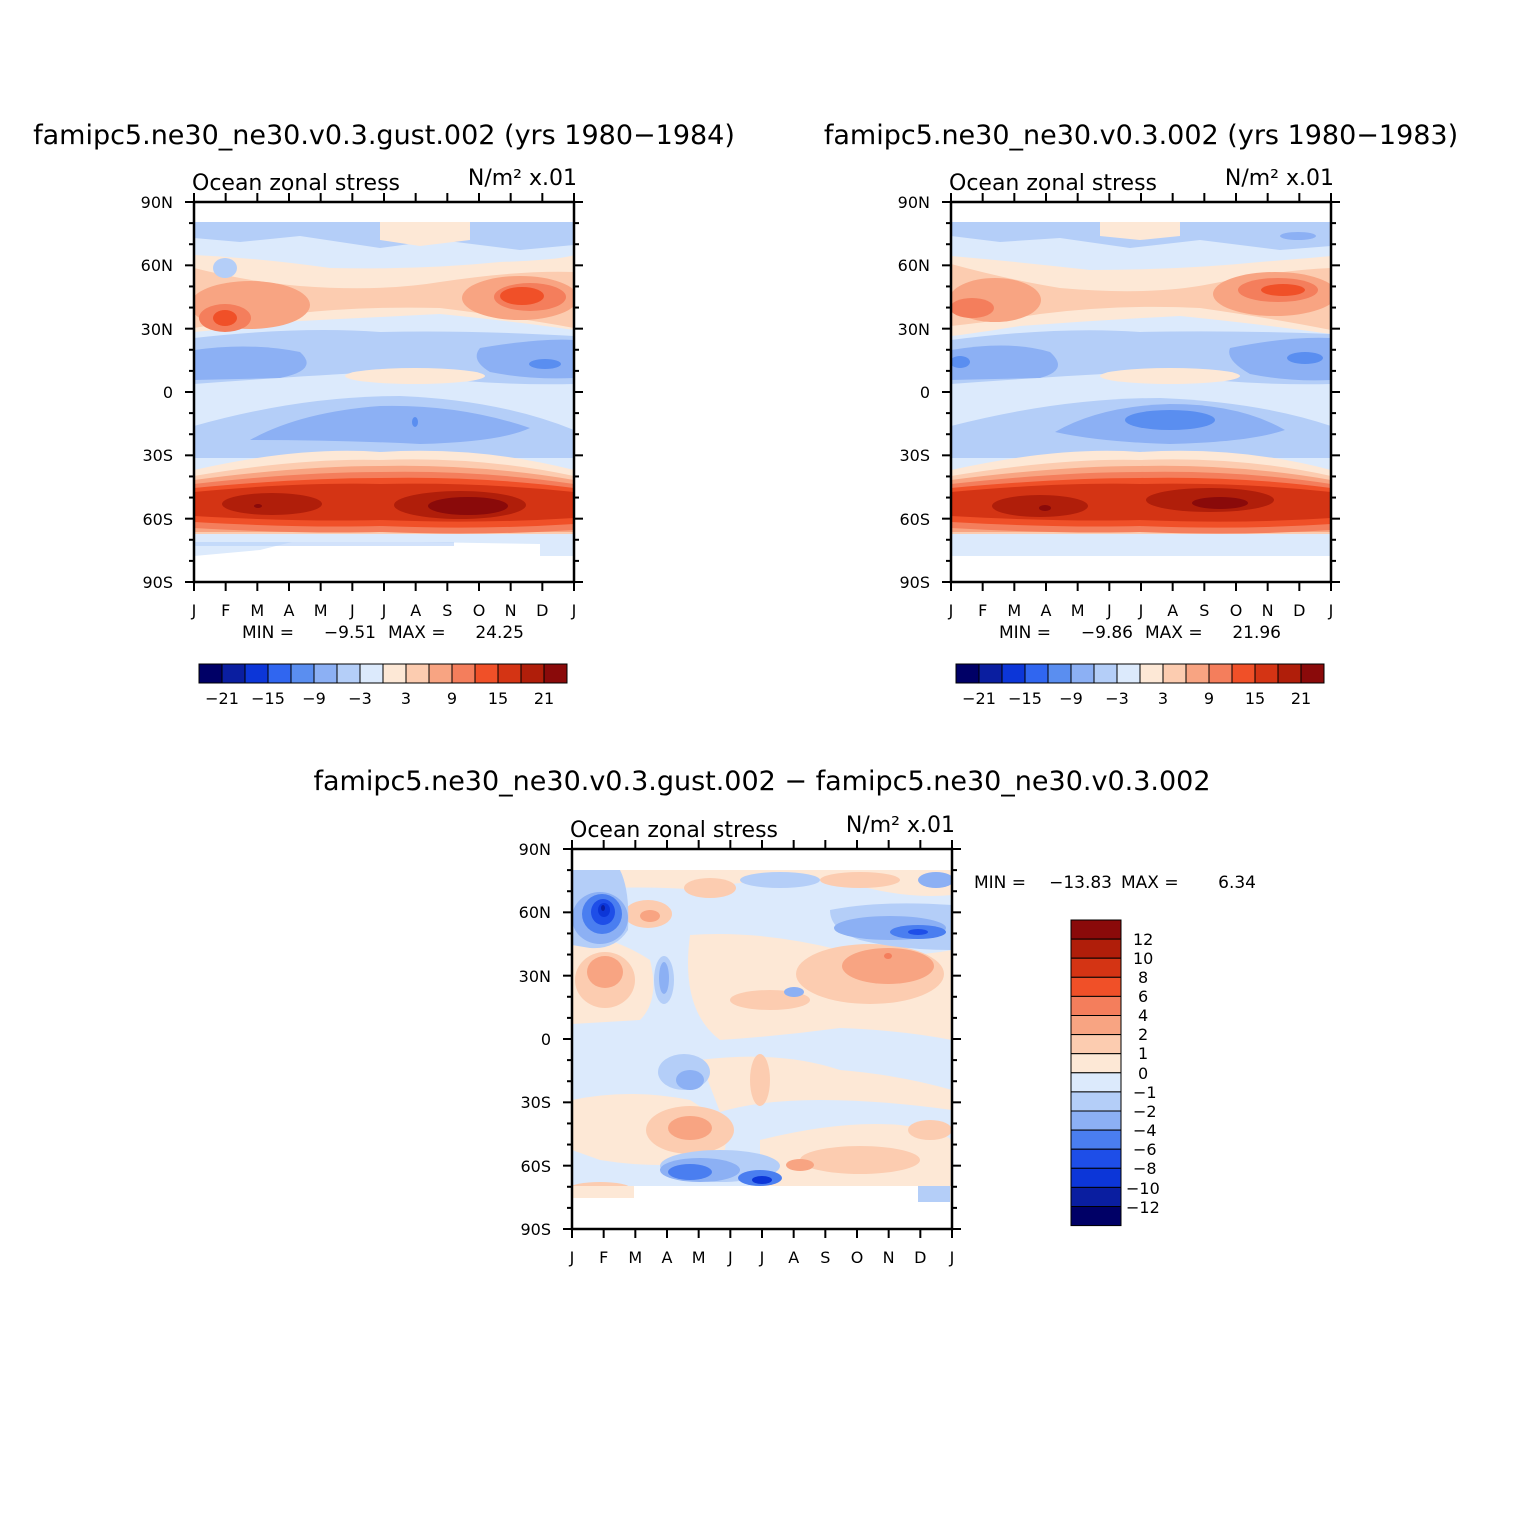 This screenshot has height=1524, width=1524. Describe the element at coordinates (1143, 1034) in the screenshot. I see `panel-3-cb-label: 2` at that location.